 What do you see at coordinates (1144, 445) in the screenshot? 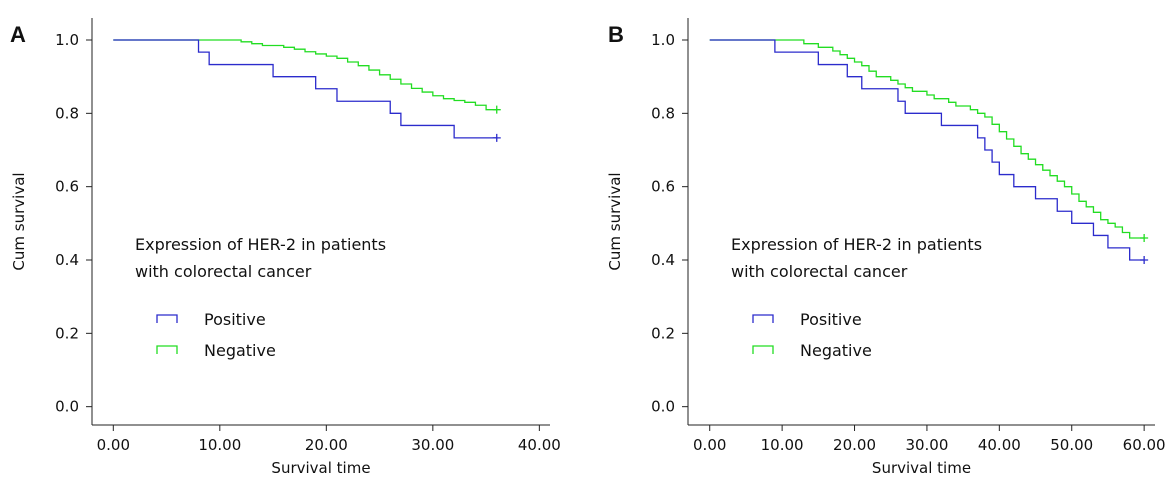
I see `x-tick-label: 60.00` at bounding box center [1144, 445].